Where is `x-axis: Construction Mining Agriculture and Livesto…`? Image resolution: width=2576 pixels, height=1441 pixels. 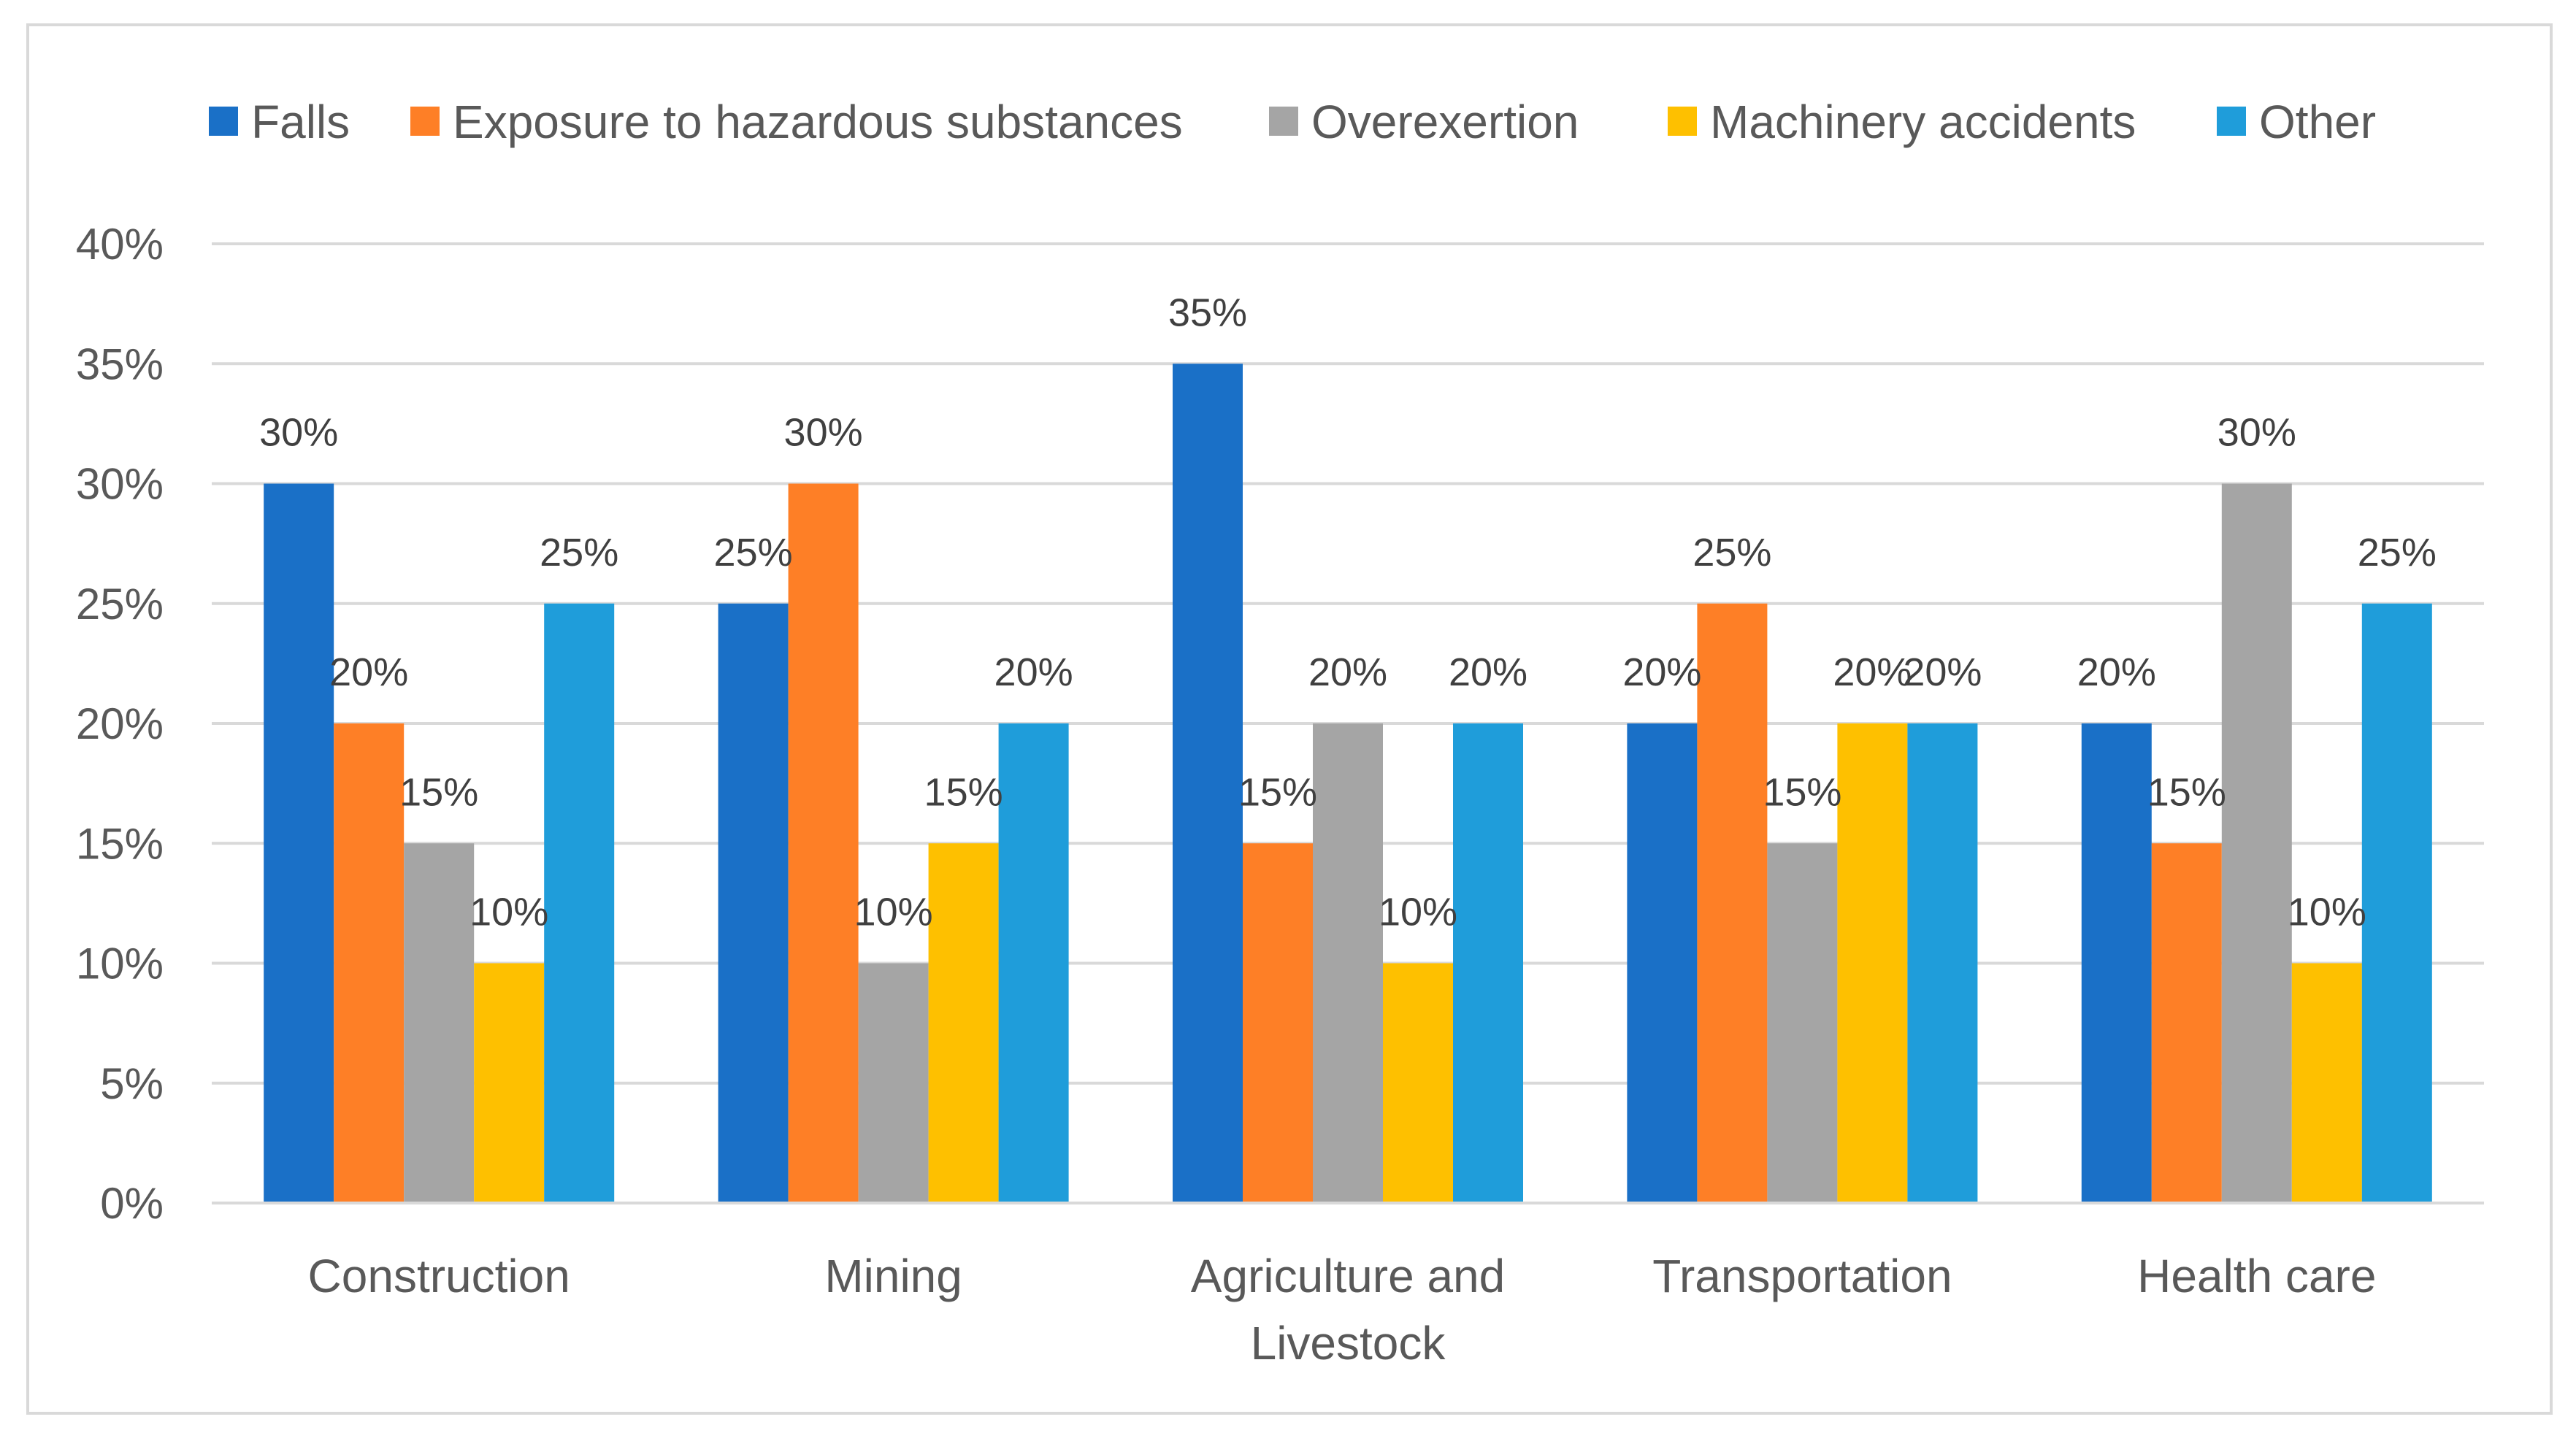 x-axis: Construction Mining Agriculture and Livesto… is located at coordinates (1348, 1285).